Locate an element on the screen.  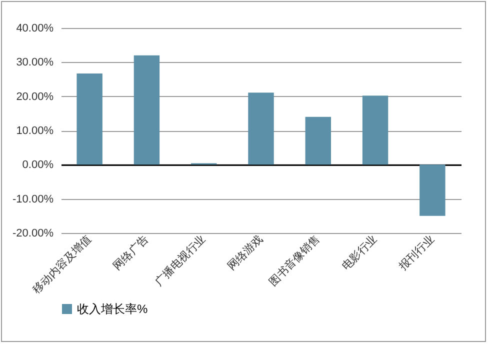
legend-label: 收入增长率% is located at coordinates (112, 309).